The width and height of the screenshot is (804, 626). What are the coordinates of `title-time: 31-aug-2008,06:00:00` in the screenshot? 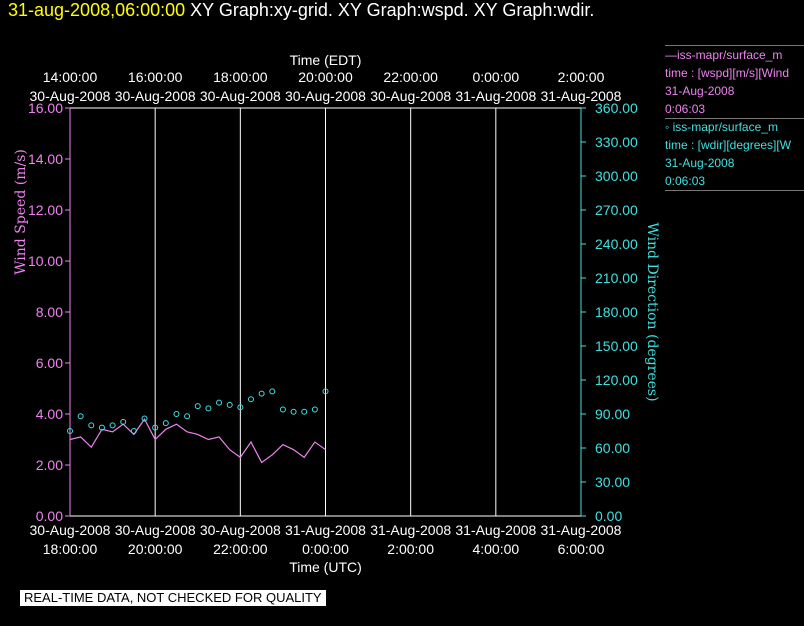 It's located at (97, 10).